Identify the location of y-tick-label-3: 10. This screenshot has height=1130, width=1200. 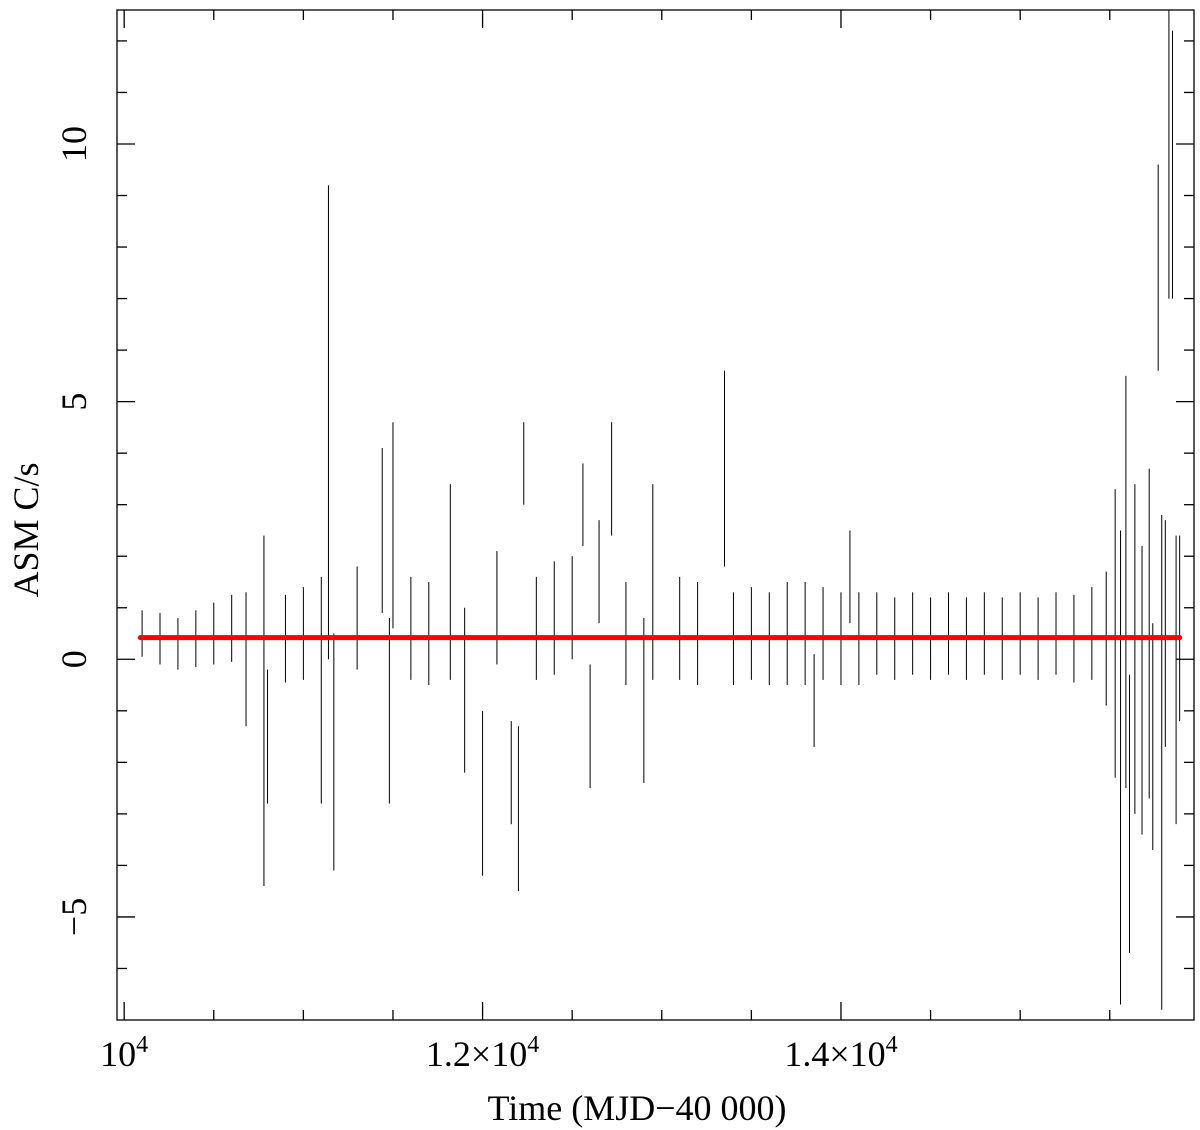
(74, 144).